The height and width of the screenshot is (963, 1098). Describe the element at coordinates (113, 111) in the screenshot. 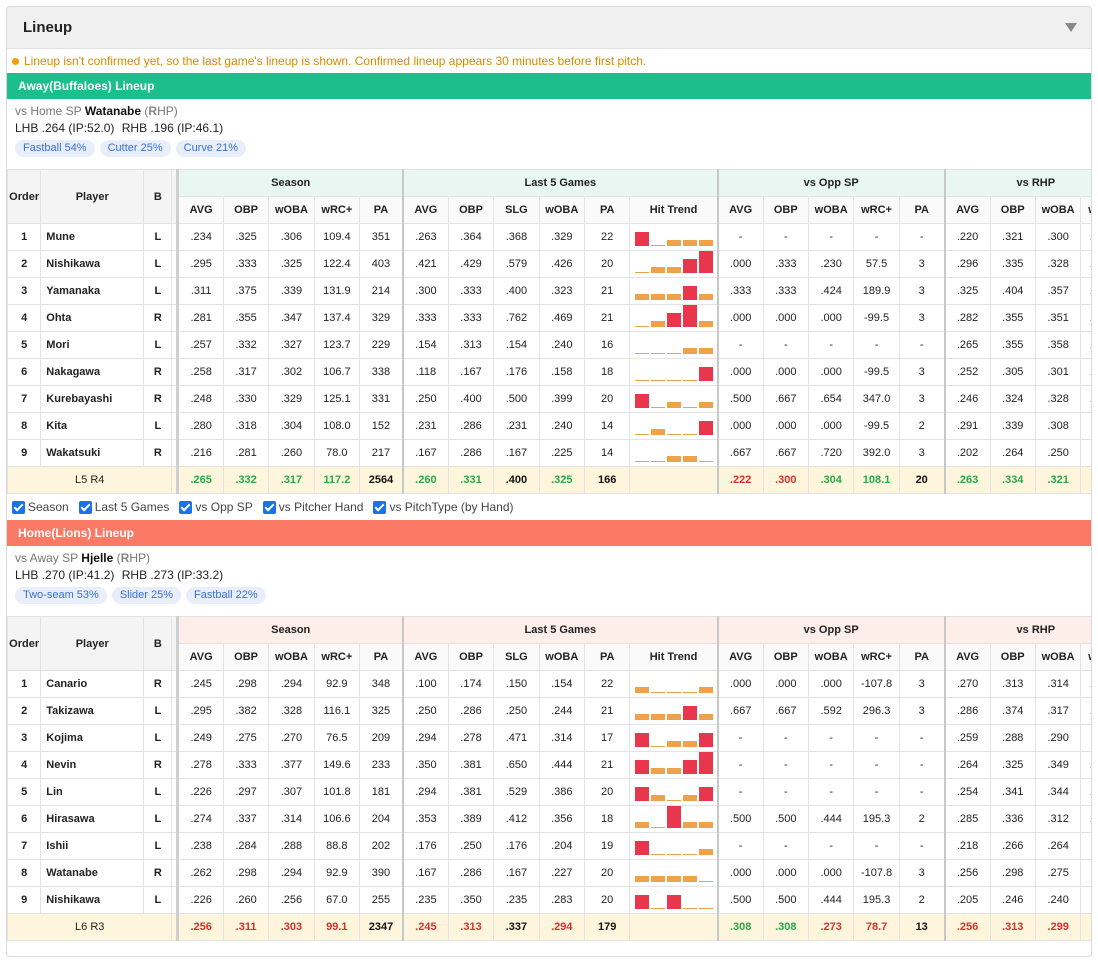

I see `sp-name: Watanabe` at that location.